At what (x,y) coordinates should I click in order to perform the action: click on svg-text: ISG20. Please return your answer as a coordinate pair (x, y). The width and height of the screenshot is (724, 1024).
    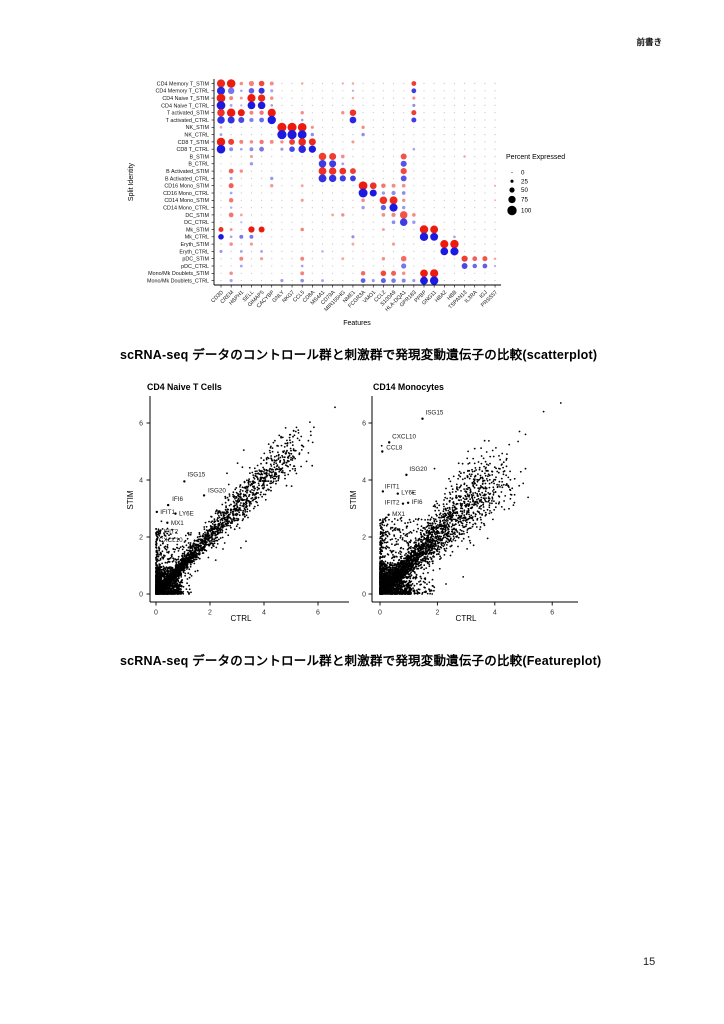
    Looking at the image, I should click on (217, 490).